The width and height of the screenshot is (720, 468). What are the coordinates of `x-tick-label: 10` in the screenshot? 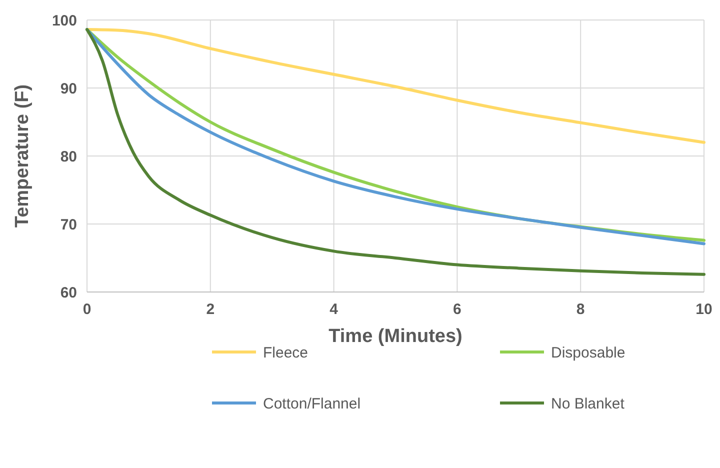 It's located at (704, 309).